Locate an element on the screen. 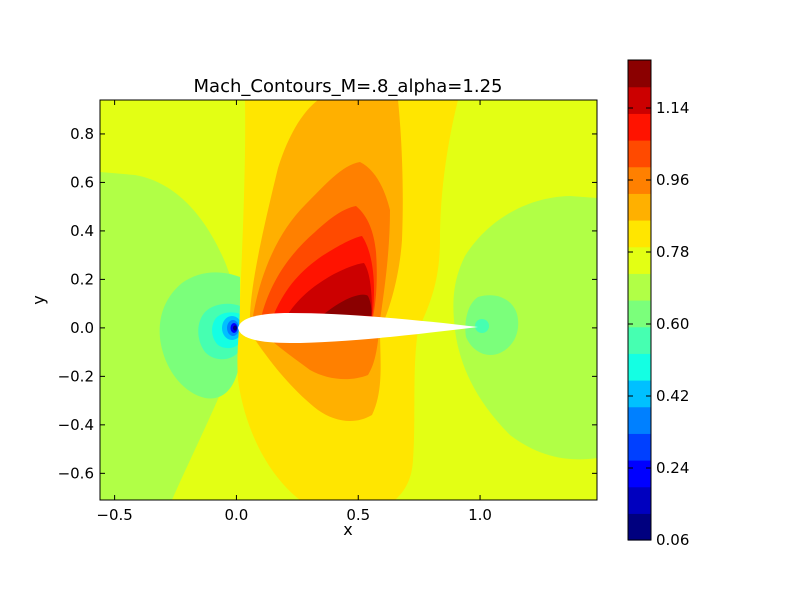 The height and width of the screenshot is (600, 800). colorbar-tick-label: 1.14 is located at coordinates (672, 108).